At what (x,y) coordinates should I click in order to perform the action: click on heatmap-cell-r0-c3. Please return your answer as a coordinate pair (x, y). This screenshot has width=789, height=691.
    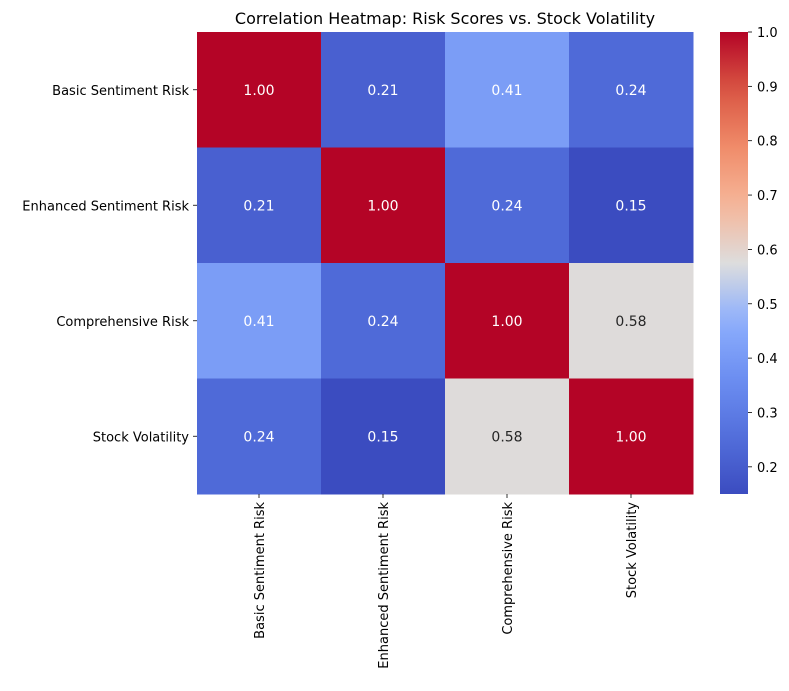
    Looking at the image, I should click on (631, 90).